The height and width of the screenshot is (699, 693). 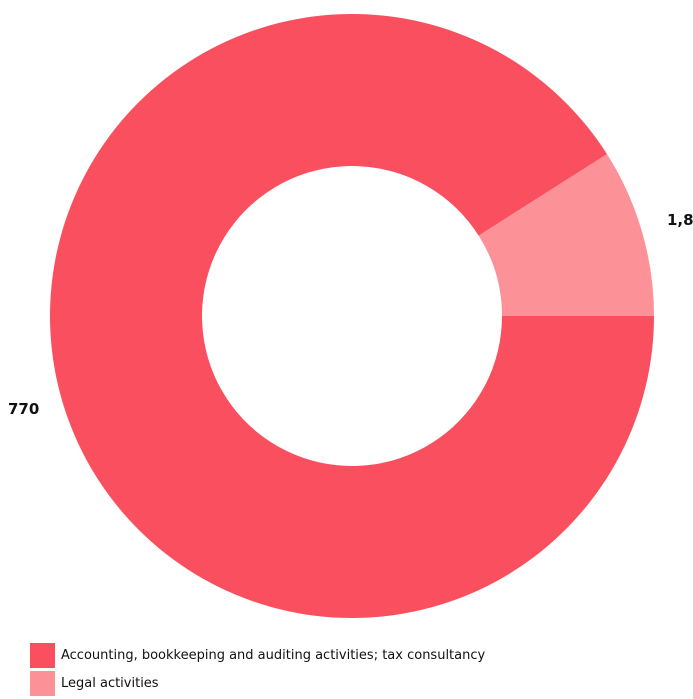 I want to click on legend-swatch-accounting, so click(x=42, y=655).